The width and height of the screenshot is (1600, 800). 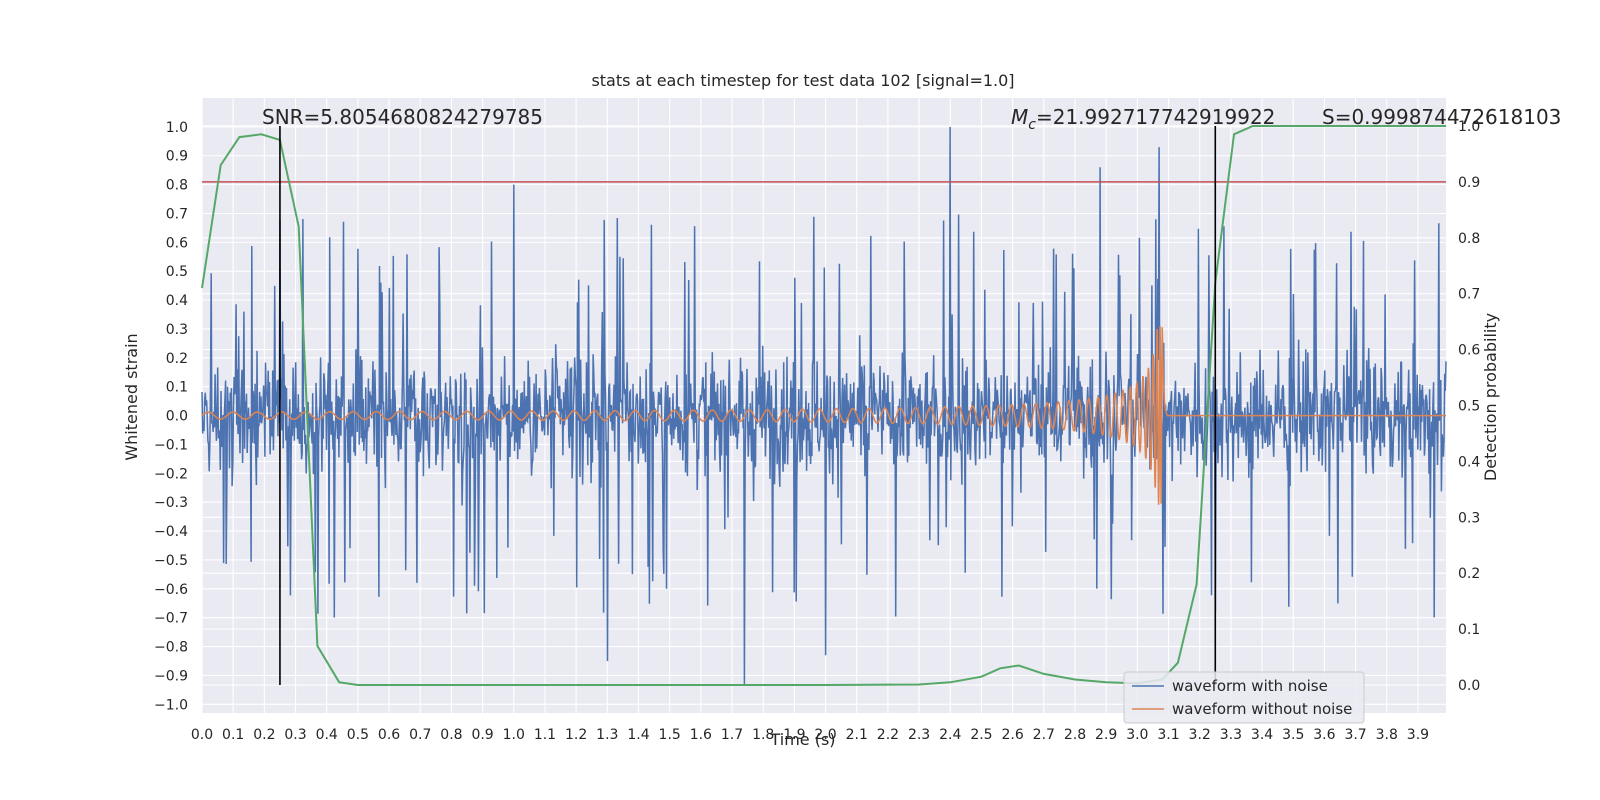 I want to click on x-tick-label: 0.5, so click(x=358, y=735).